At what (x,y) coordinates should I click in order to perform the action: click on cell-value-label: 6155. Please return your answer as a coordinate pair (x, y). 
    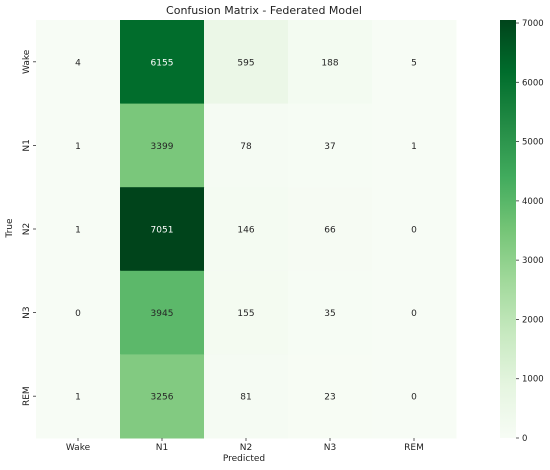
    Looking at the image, I should click on (162, 63).